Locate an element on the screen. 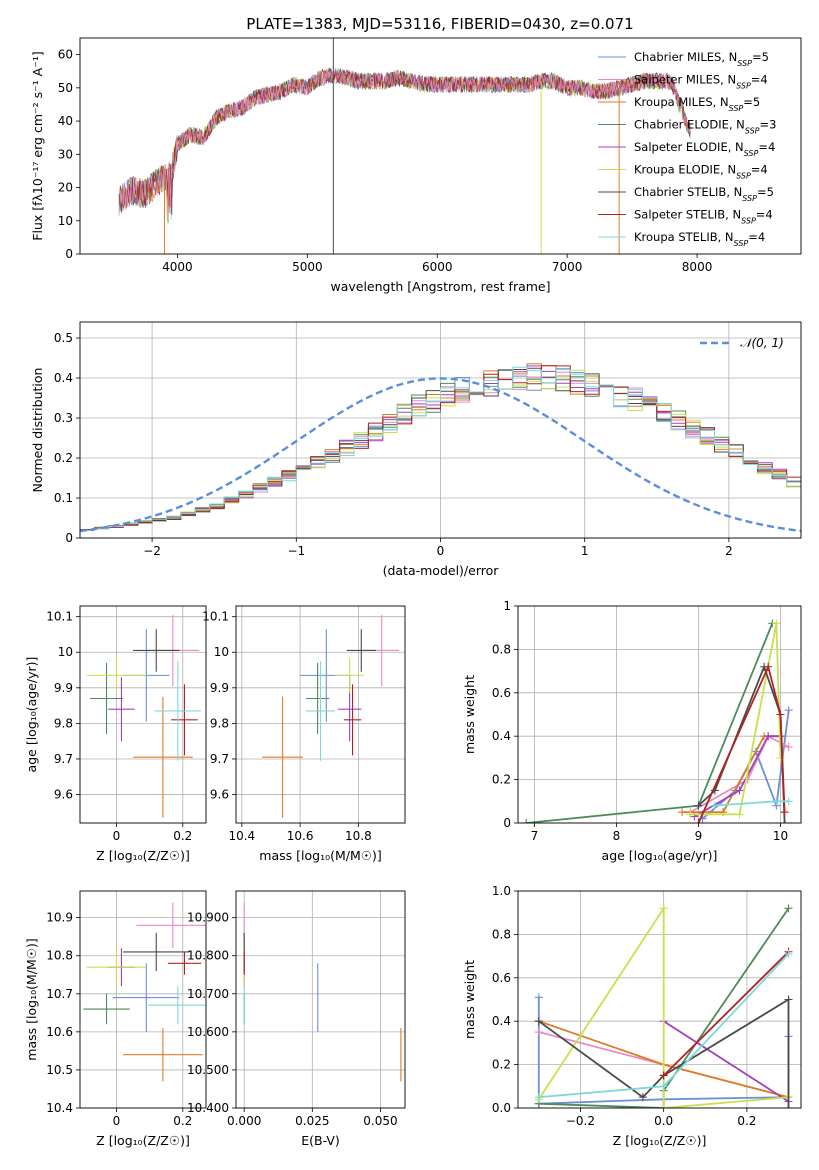  y-tick-label: 0.1 is located at coordinates (63, 498).